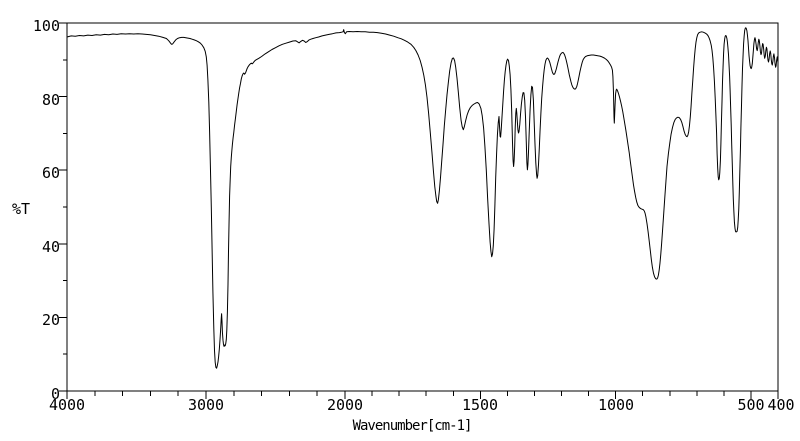 This screenshot has width=800, height=441. What do you see at coordinates (50, 247) in the screenshot?
I see `y-tick-label-40: 40` at bounding box center [50, 247].